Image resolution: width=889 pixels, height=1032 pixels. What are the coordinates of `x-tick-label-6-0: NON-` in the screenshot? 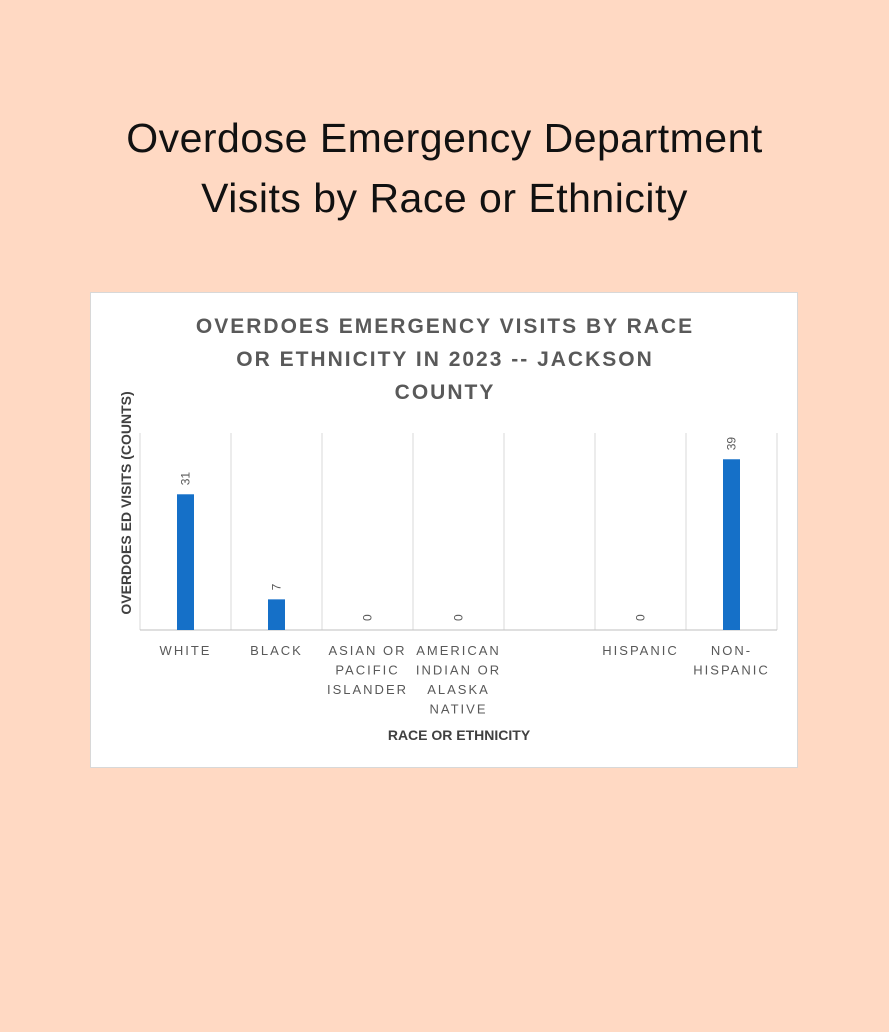 It's located at (731, 650).